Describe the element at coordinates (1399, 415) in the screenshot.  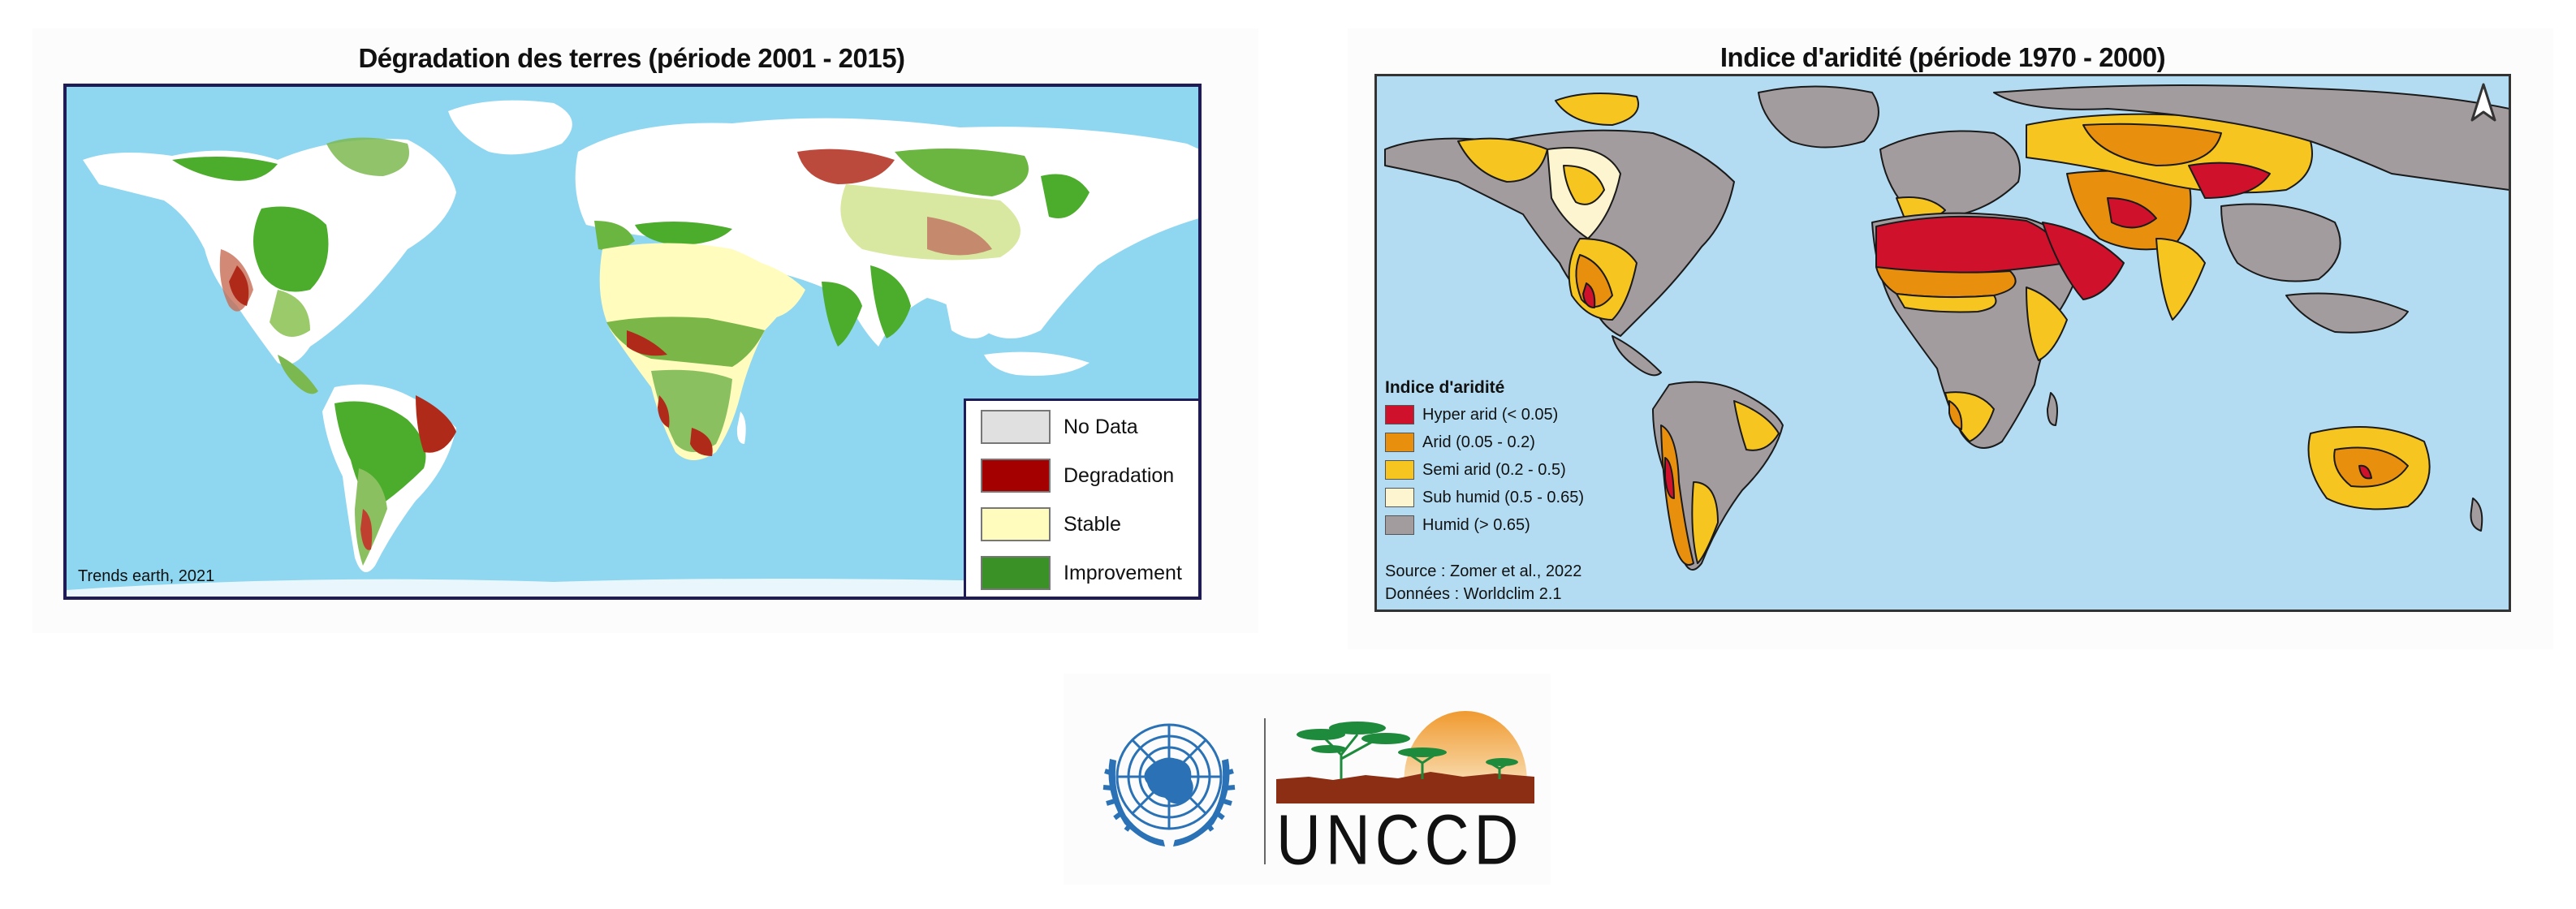
I see `legend-swatch-hyper-arid` at that location.